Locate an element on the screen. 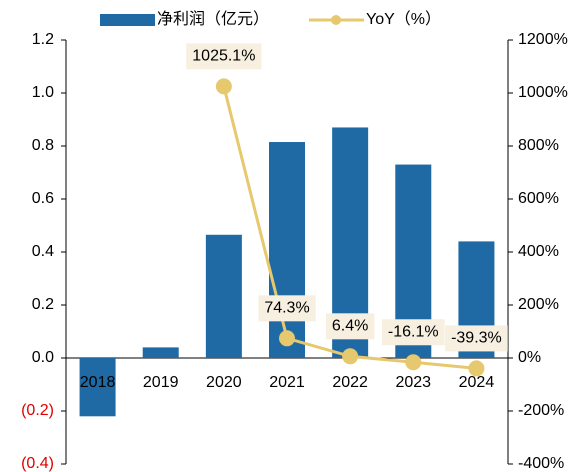 The width and height of the screenshot is (588, 472). data-label: 74.3% is located at coordinates (286, 308).